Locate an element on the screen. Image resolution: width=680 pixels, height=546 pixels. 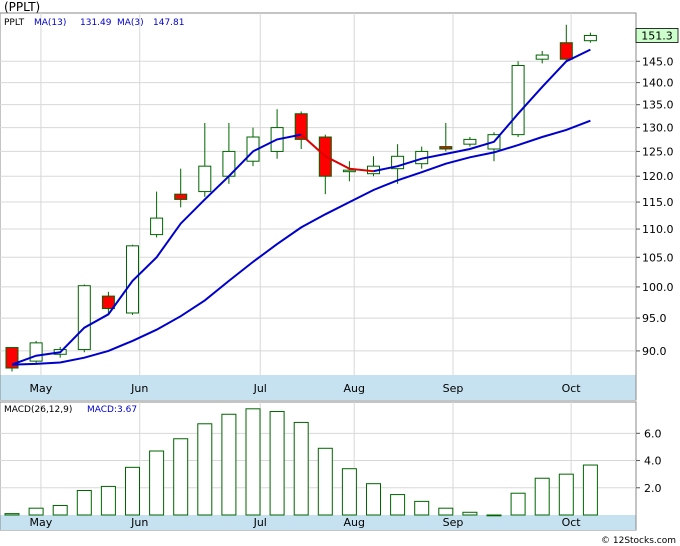
price-tick-label: 145.0 is located at coordinates (658, 61).